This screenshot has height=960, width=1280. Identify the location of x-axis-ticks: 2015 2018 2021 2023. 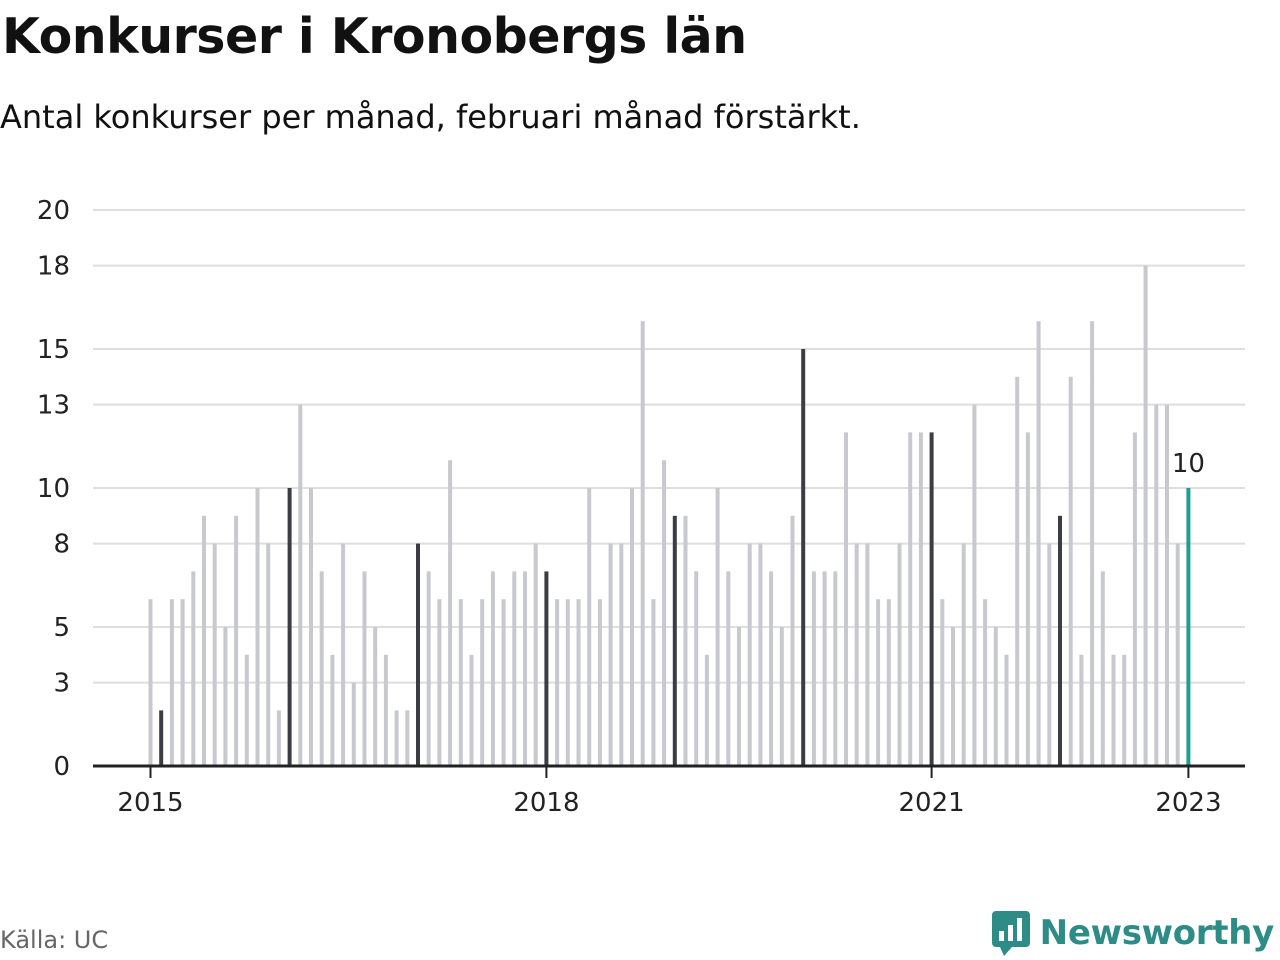
(669, 792).